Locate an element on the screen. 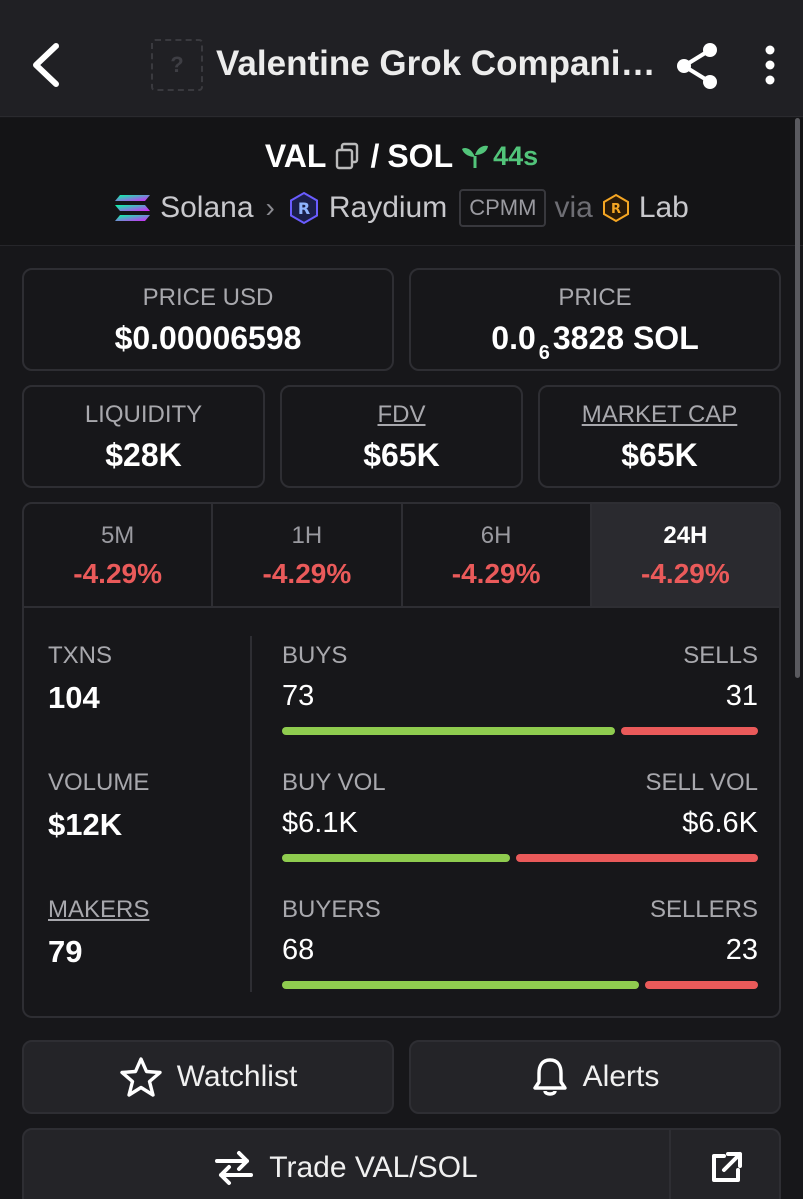 This screenshot has height=1199, width=803. trade-button: Trade VAL/SOL is located at coordinates (401, 1163).